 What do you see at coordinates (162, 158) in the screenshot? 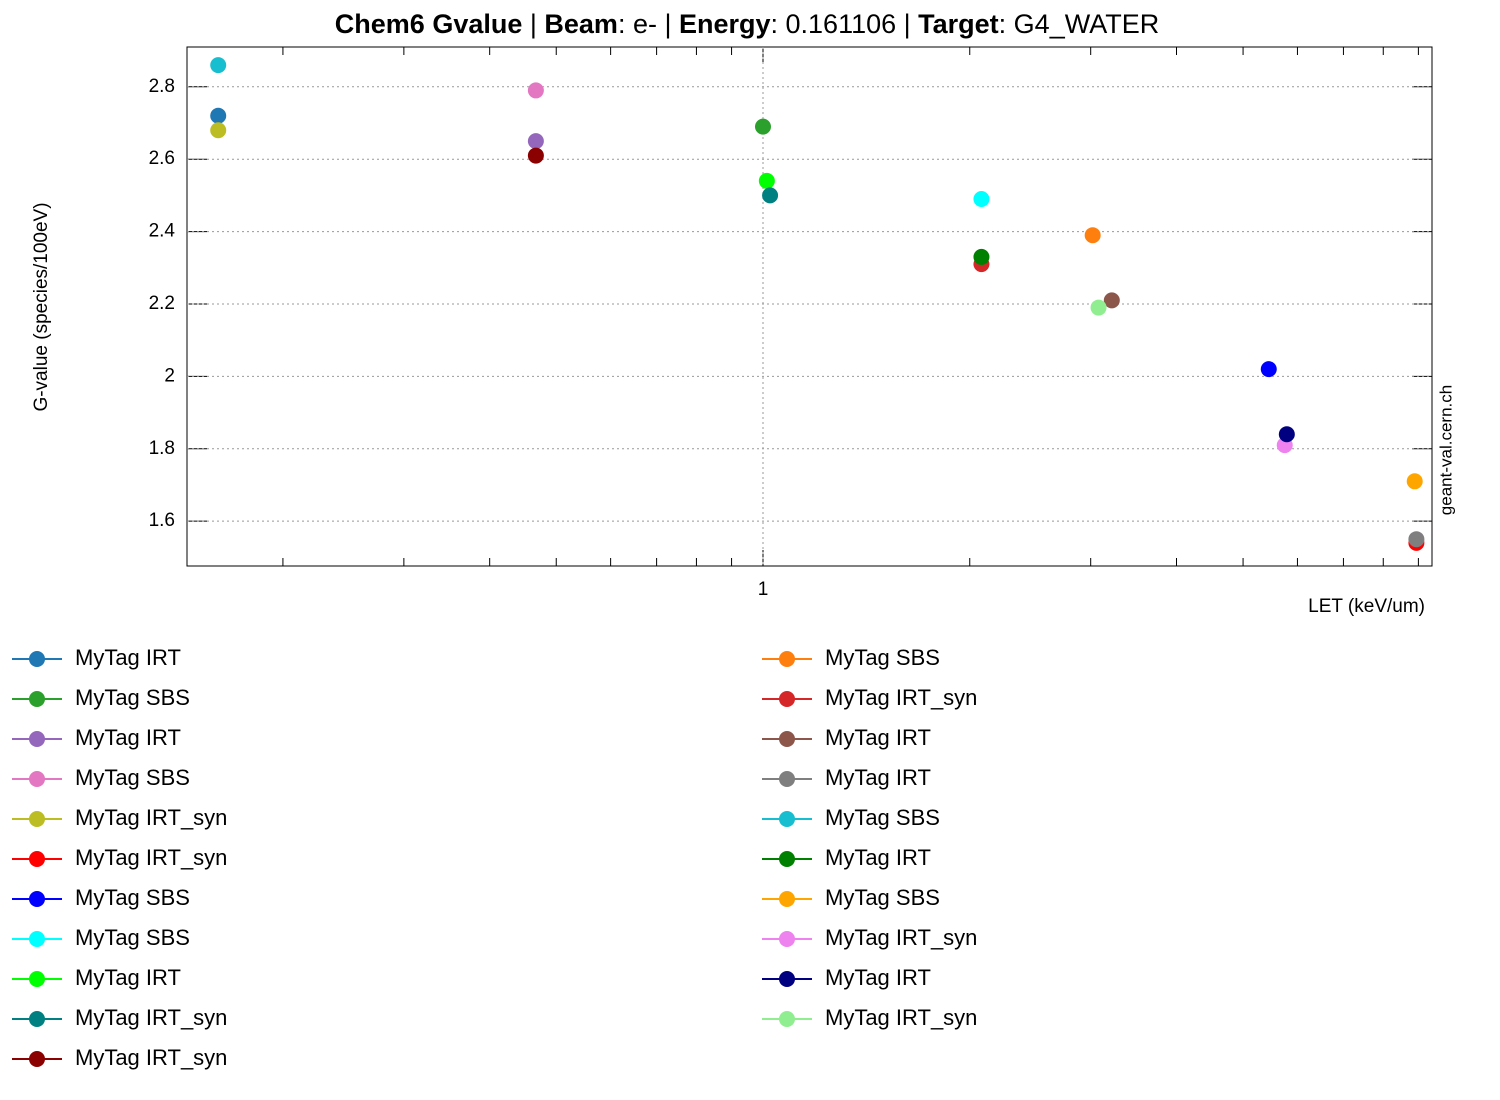
I see `y-tick-label: 2.6` at bounding box center [162, 158].